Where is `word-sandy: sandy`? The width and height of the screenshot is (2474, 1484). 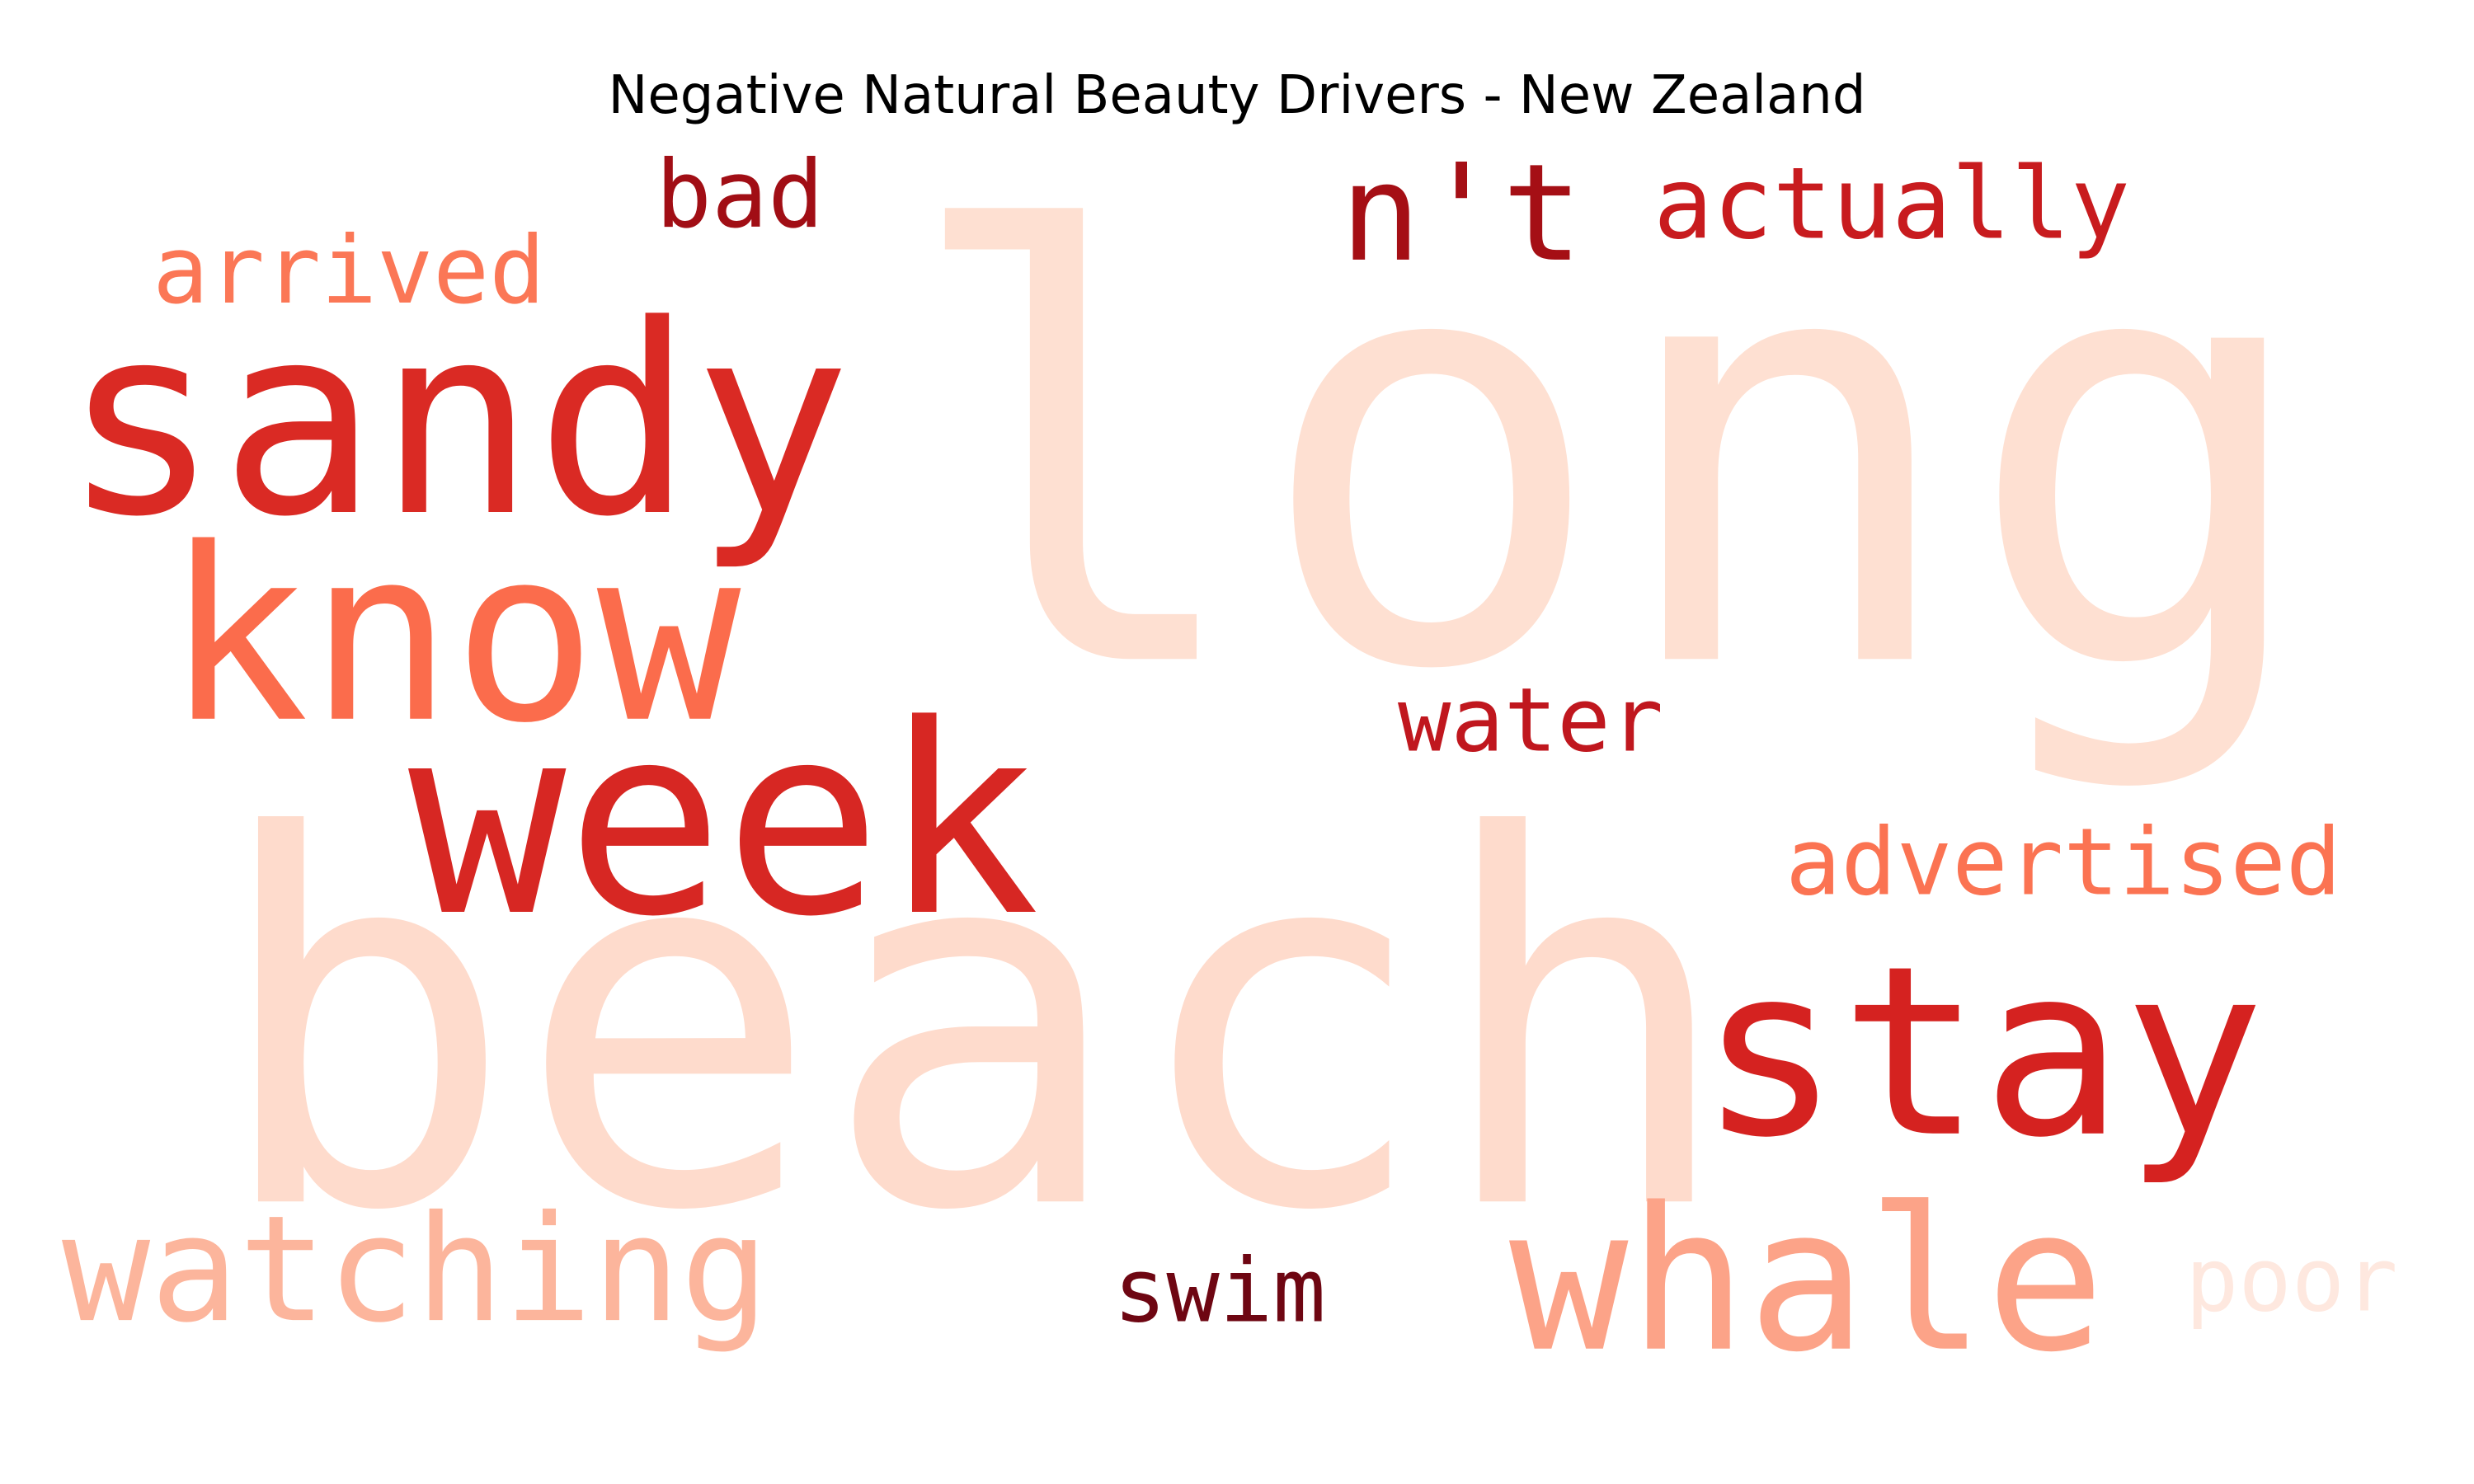 word-sandy: sandy is located at coordinates (457, 421).